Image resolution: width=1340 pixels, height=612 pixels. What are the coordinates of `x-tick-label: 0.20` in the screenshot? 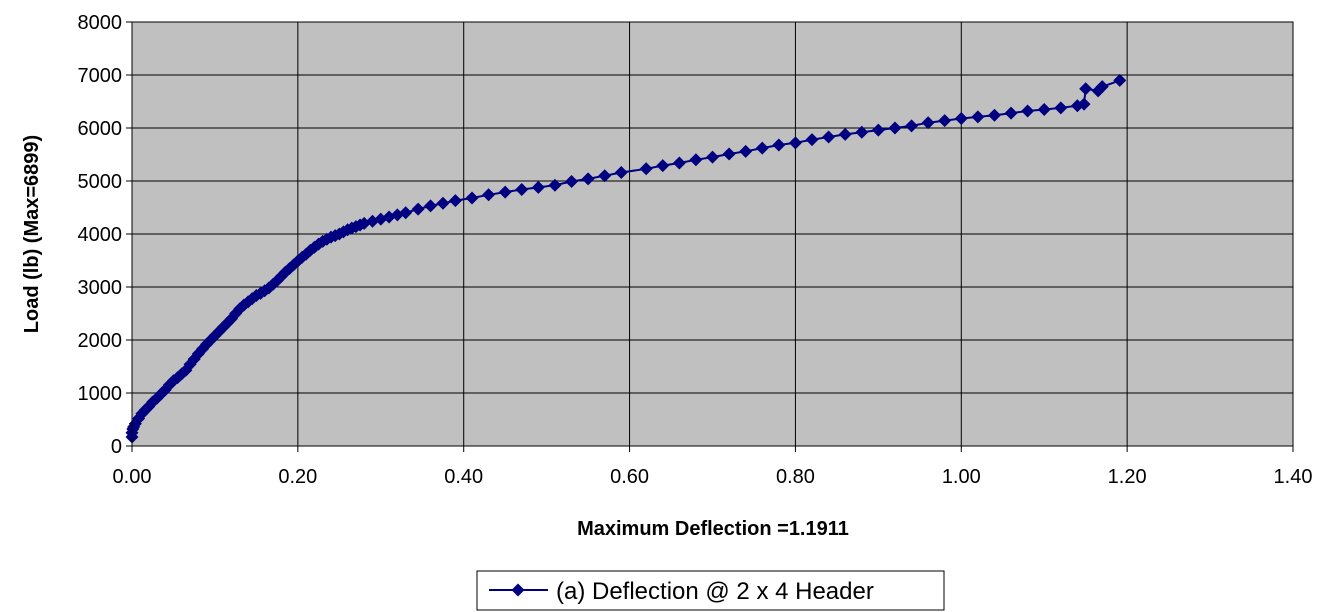 It's located at (297, 477).